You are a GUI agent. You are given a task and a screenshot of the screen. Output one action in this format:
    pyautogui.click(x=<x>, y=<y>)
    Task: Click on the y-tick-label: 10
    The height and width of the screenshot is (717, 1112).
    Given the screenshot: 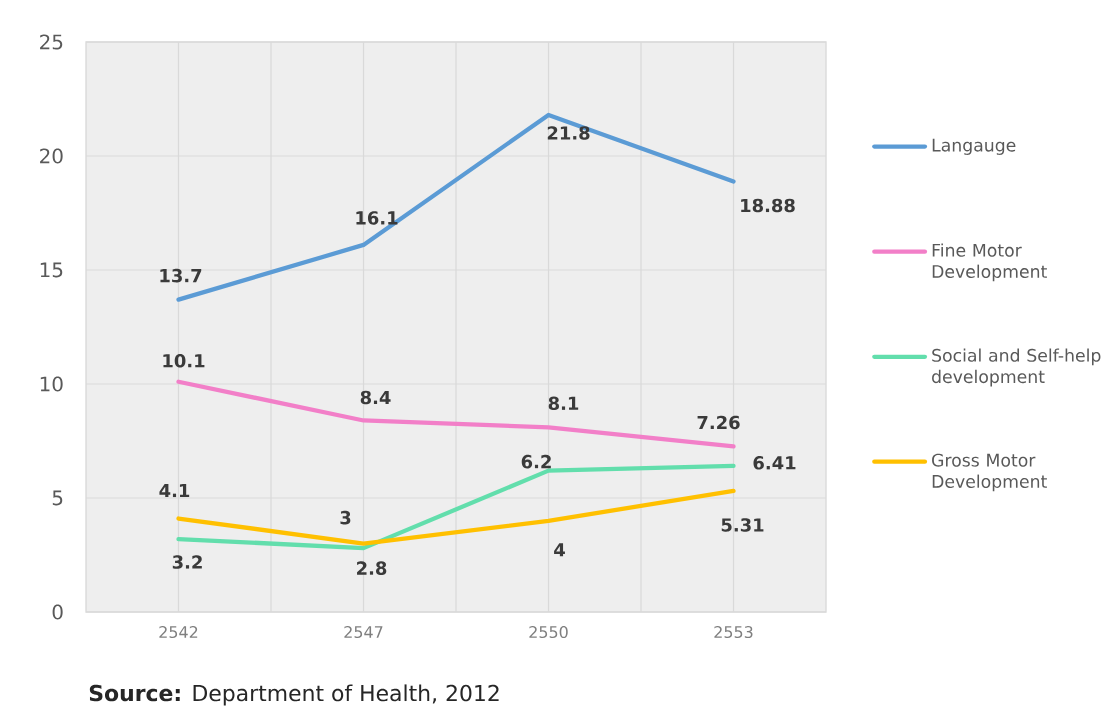 What is the action you would take?
    pyautogui.click(x=51, y=384)
    